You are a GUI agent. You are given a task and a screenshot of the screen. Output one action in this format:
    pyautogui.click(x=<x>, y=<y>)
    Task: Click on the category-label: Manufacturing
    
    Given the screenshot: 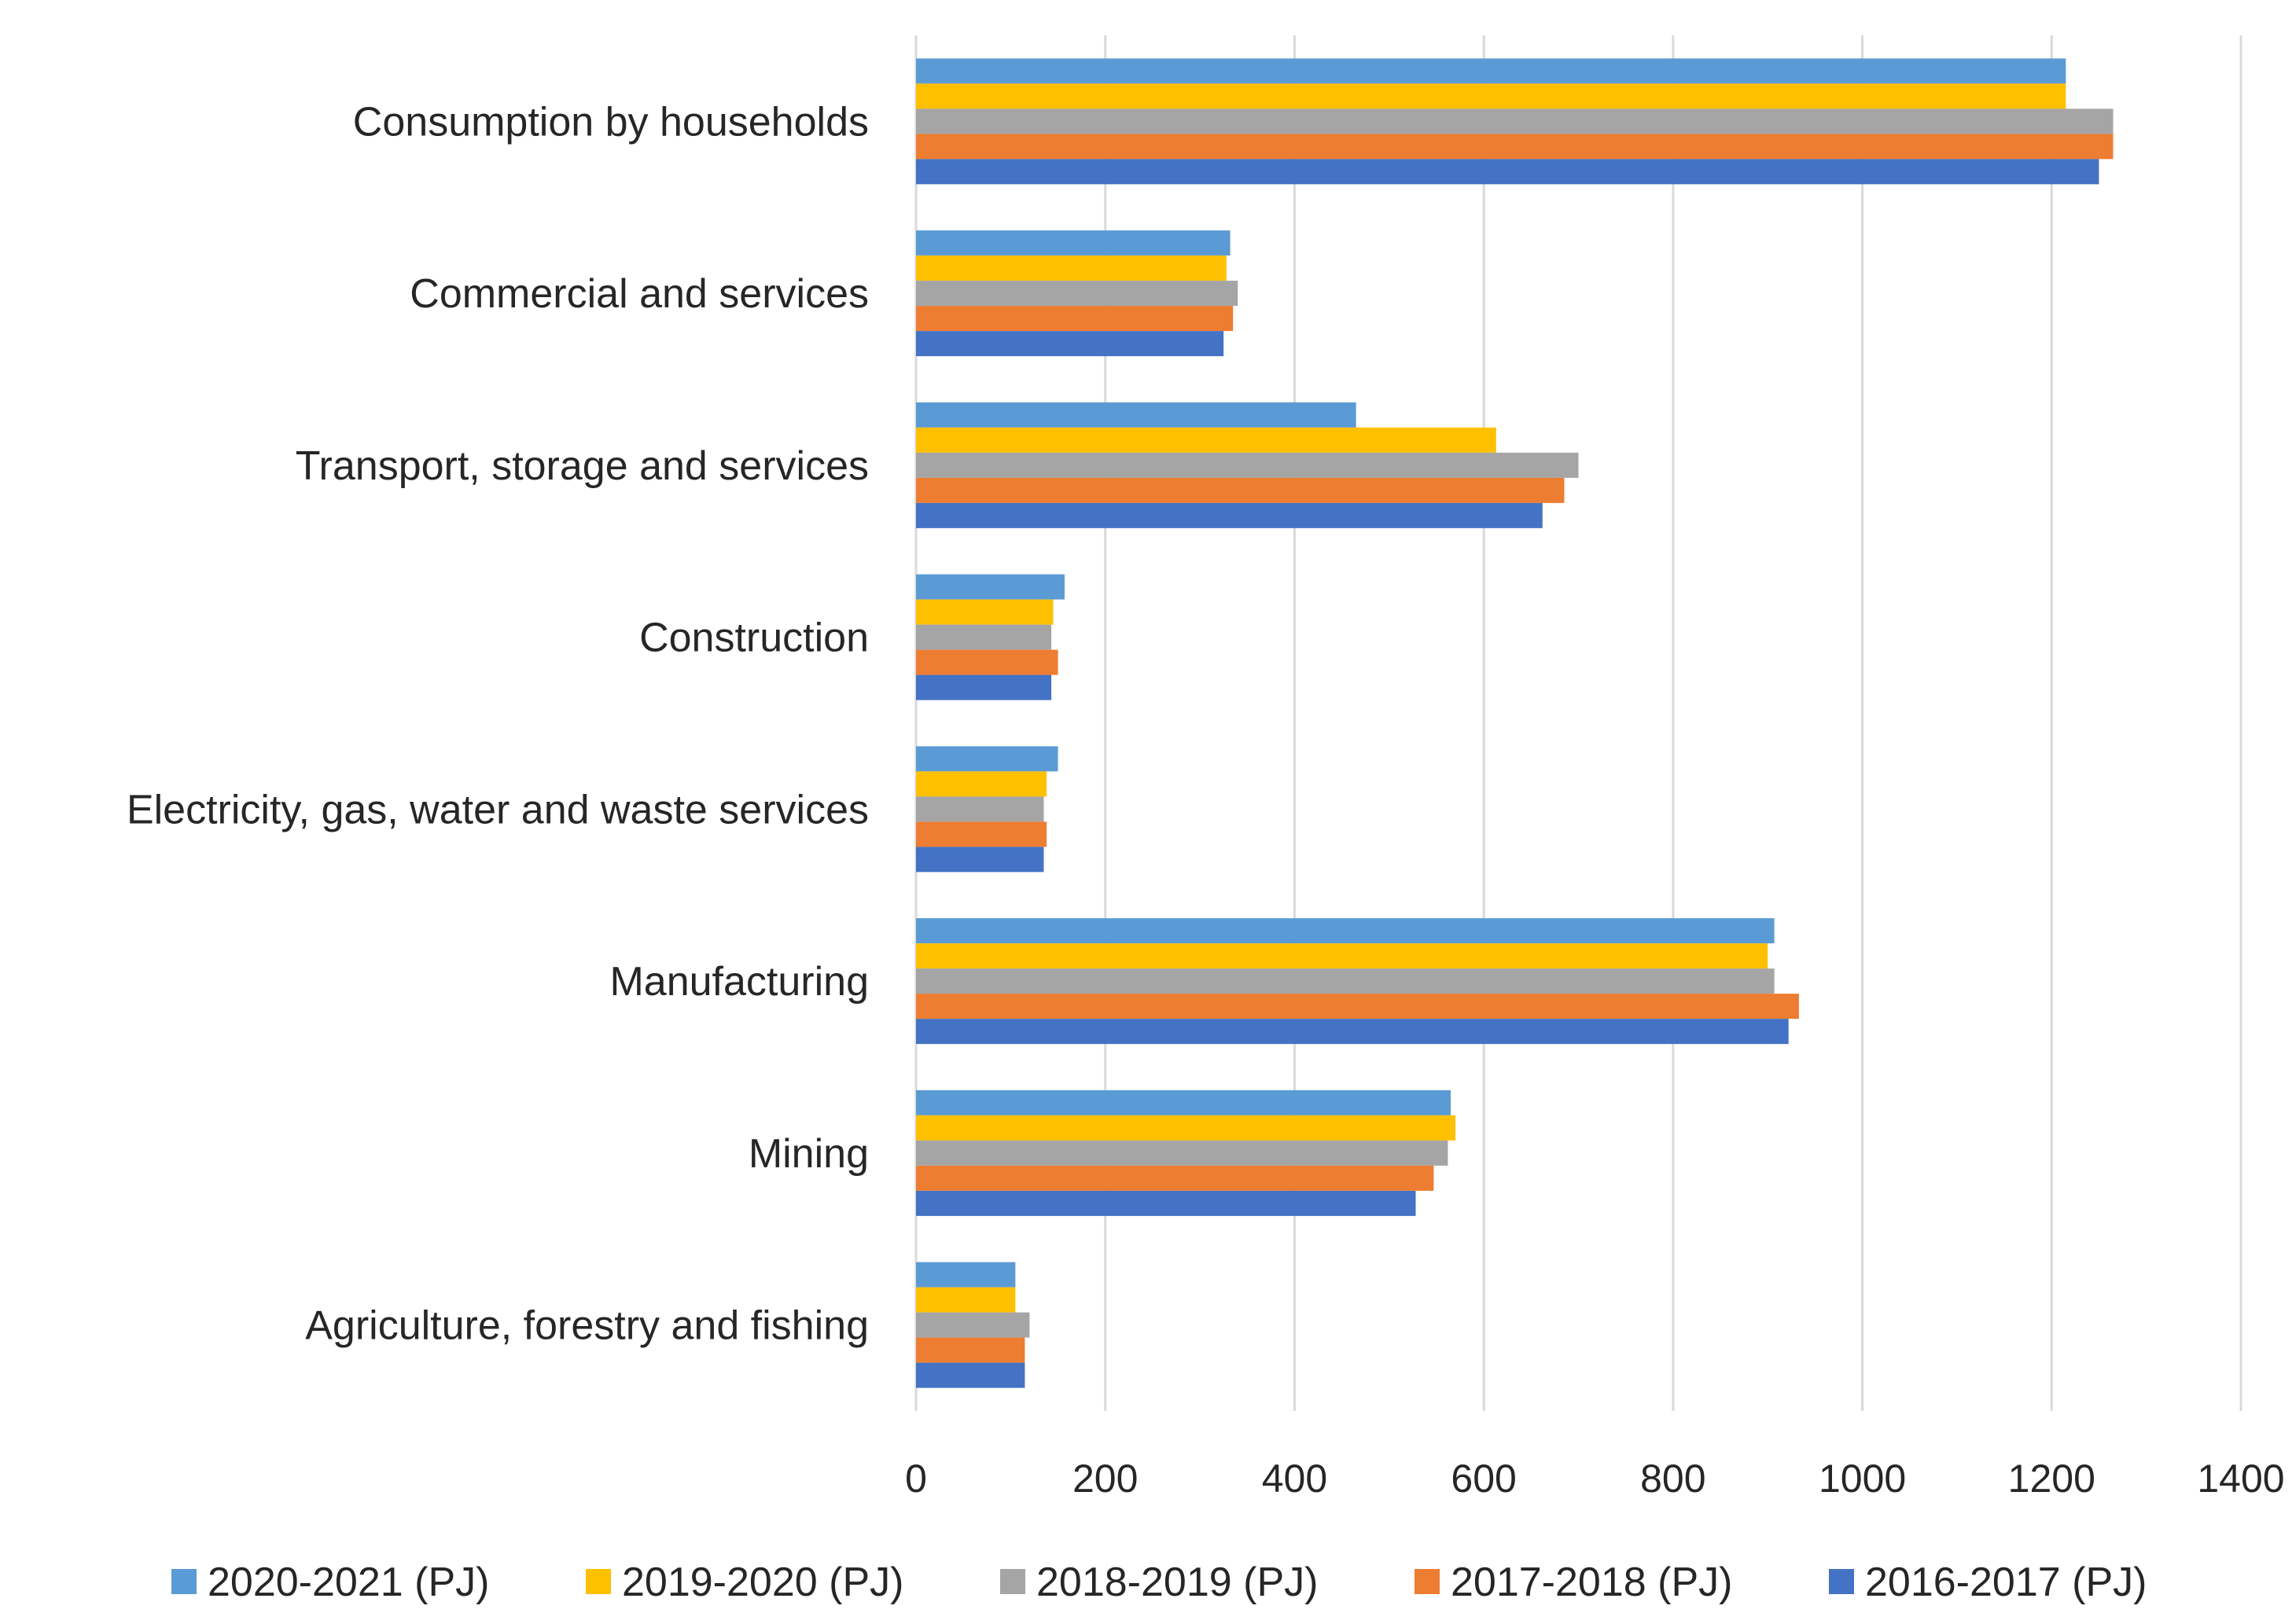 What is the action you would take?
    pyautogui.click(x=739, y=982)
    